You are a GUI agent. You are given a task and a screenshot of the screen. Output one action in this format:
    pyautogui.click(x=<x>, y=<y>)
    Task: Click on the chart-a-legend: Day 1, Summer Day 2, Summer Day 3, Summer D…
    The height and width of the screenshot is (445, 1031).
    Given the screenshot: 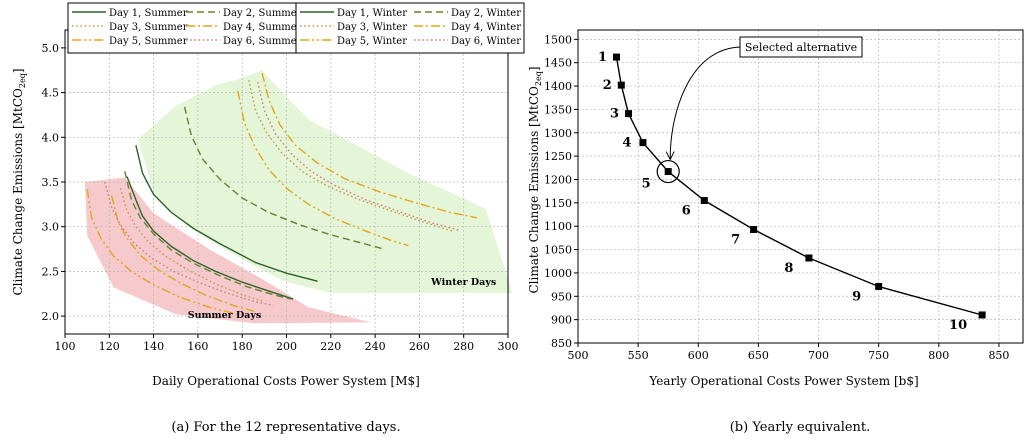 What is the action you would take?
    pyautogui.click(x=296, y=28)
    